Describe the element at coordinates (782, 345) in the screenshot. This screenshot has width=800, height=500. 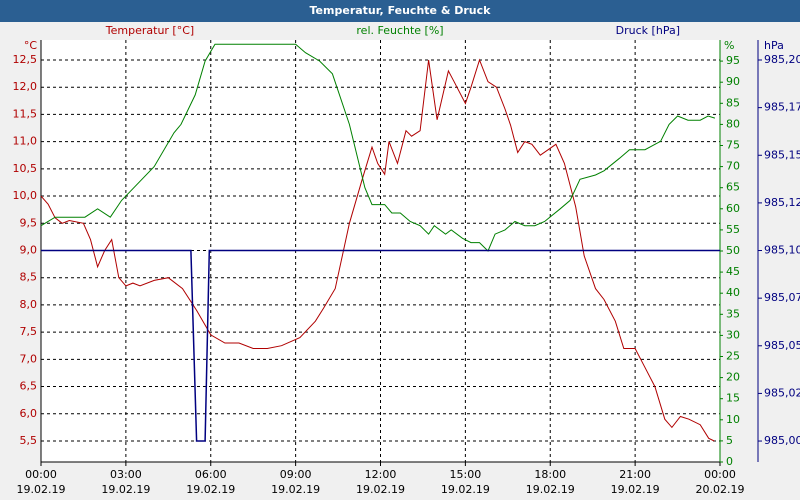
I see `y3-tick-label: 985,05` at that location.